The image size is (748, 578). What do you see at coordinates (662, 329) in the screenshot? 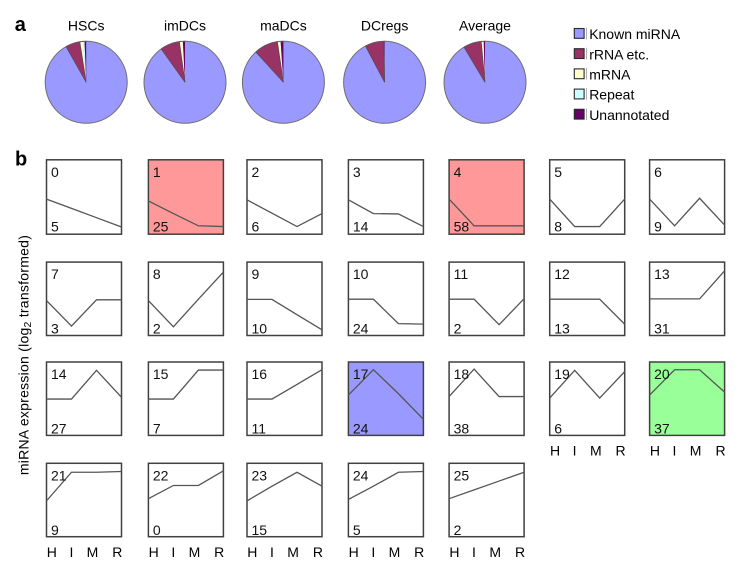
I see `svg-text: 31` at bounding box center [662, 329].